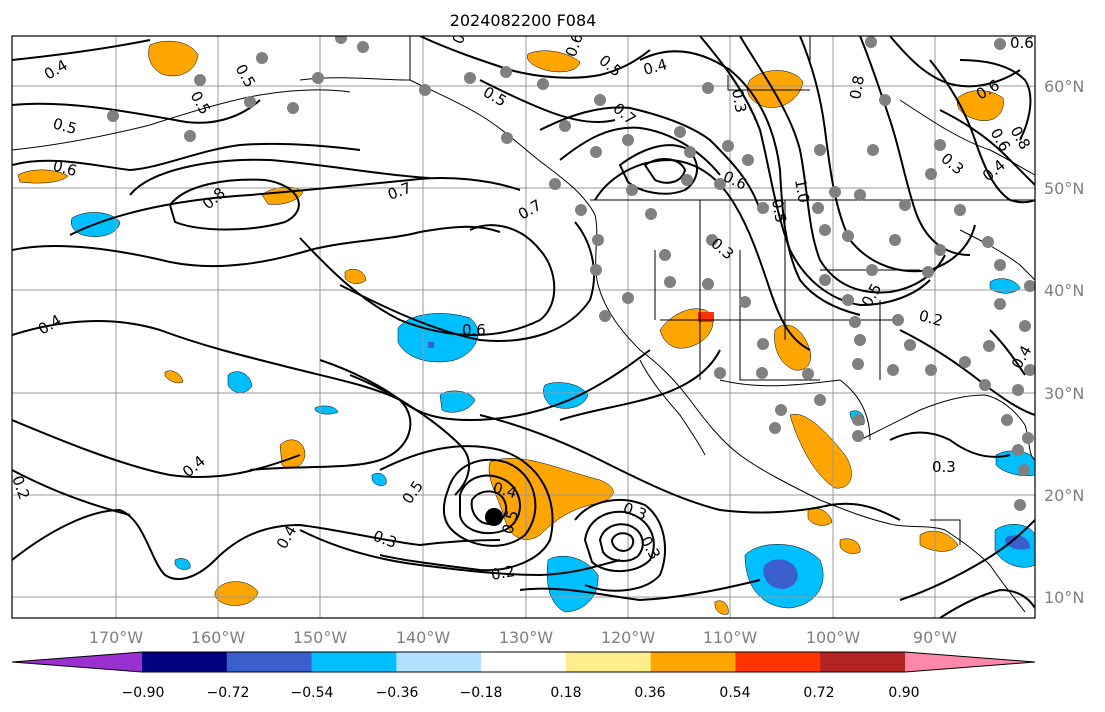 The image size is (1105, 712). I want to click on strong-negative-region, so click(780, 574).